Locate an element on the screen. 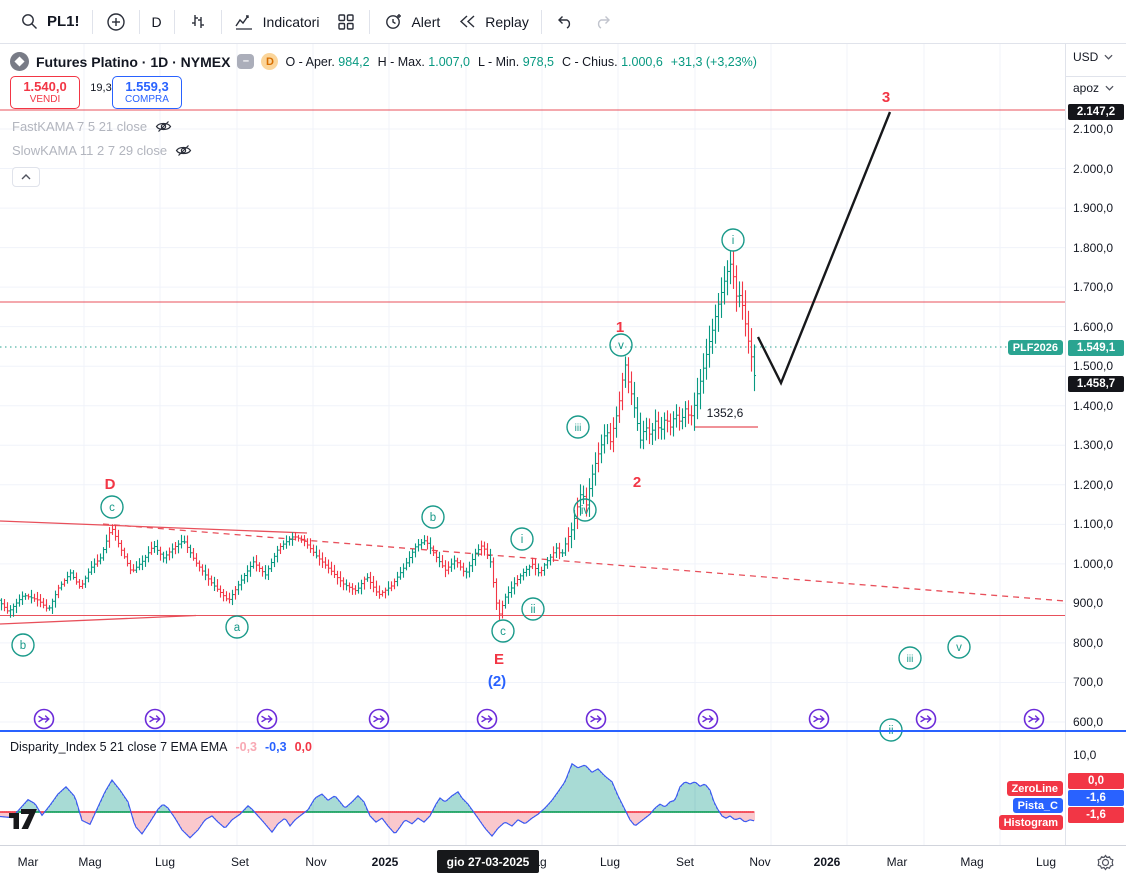 The image size is (1126, 877). indicator-axis-tick: 10,0 is located at coordinates (1085, 755).